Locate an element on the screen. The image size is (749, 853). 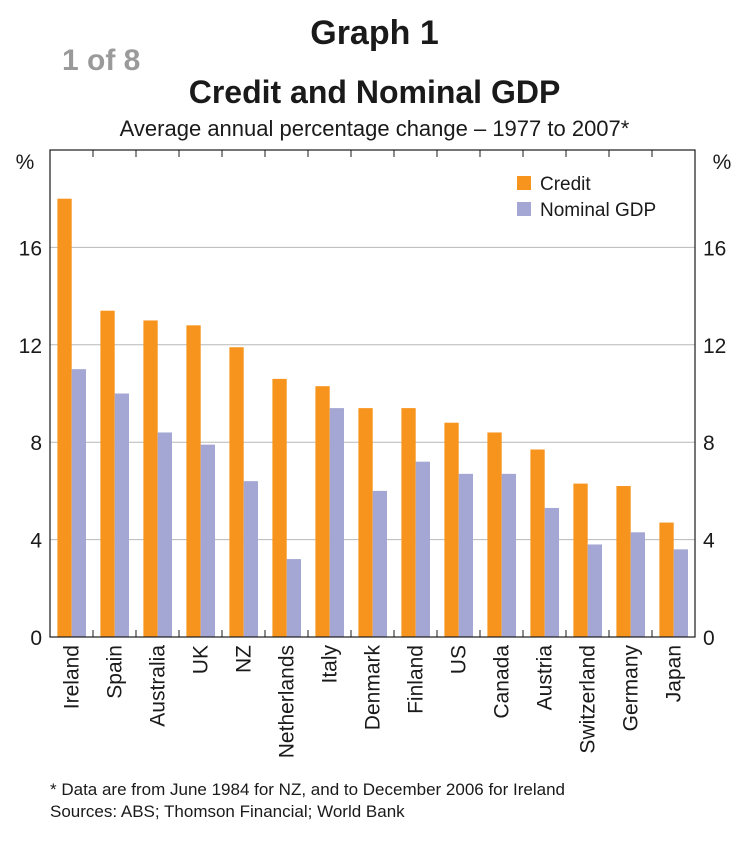
bar-credit-us is located at coordinates (451, 529).